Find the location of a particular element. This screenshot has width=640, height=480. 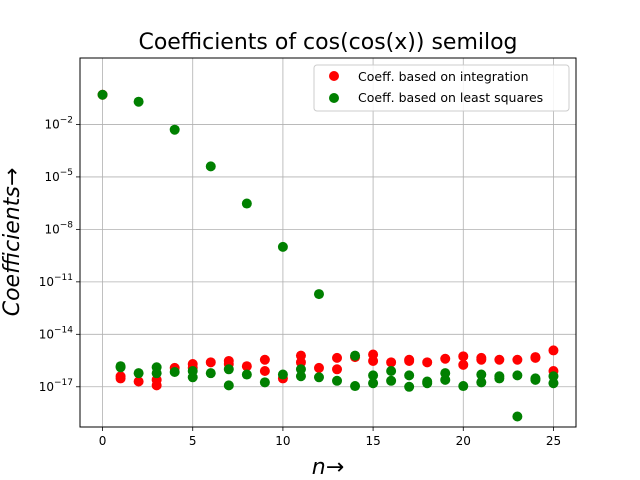

x-axis-label: n→ is located at coordinates (328, 467).